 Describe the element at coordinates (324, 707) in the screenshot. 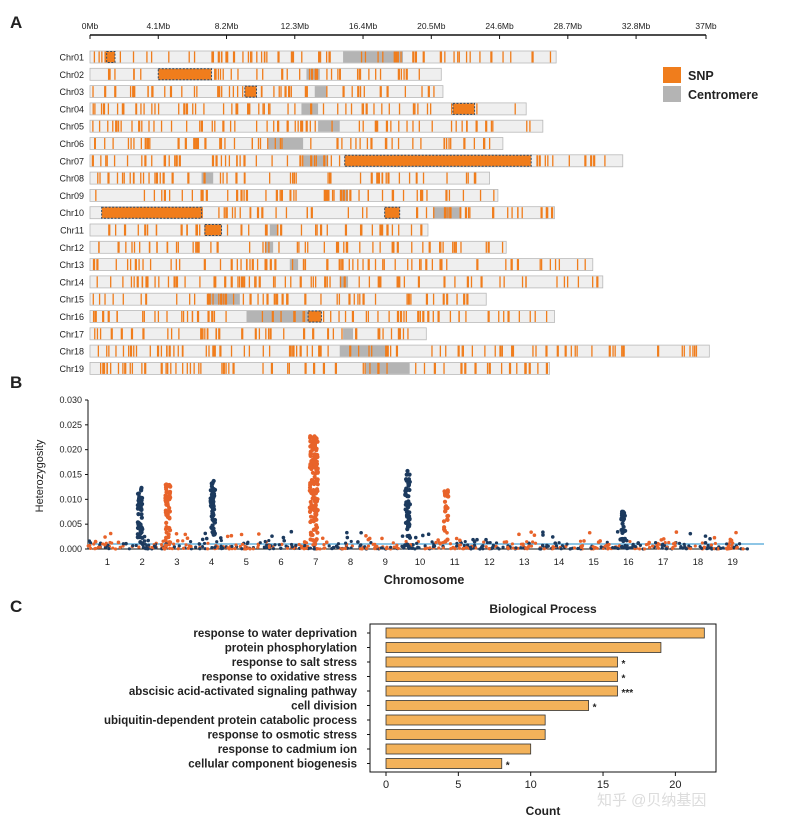

I see `category-label: cell division` at that location.